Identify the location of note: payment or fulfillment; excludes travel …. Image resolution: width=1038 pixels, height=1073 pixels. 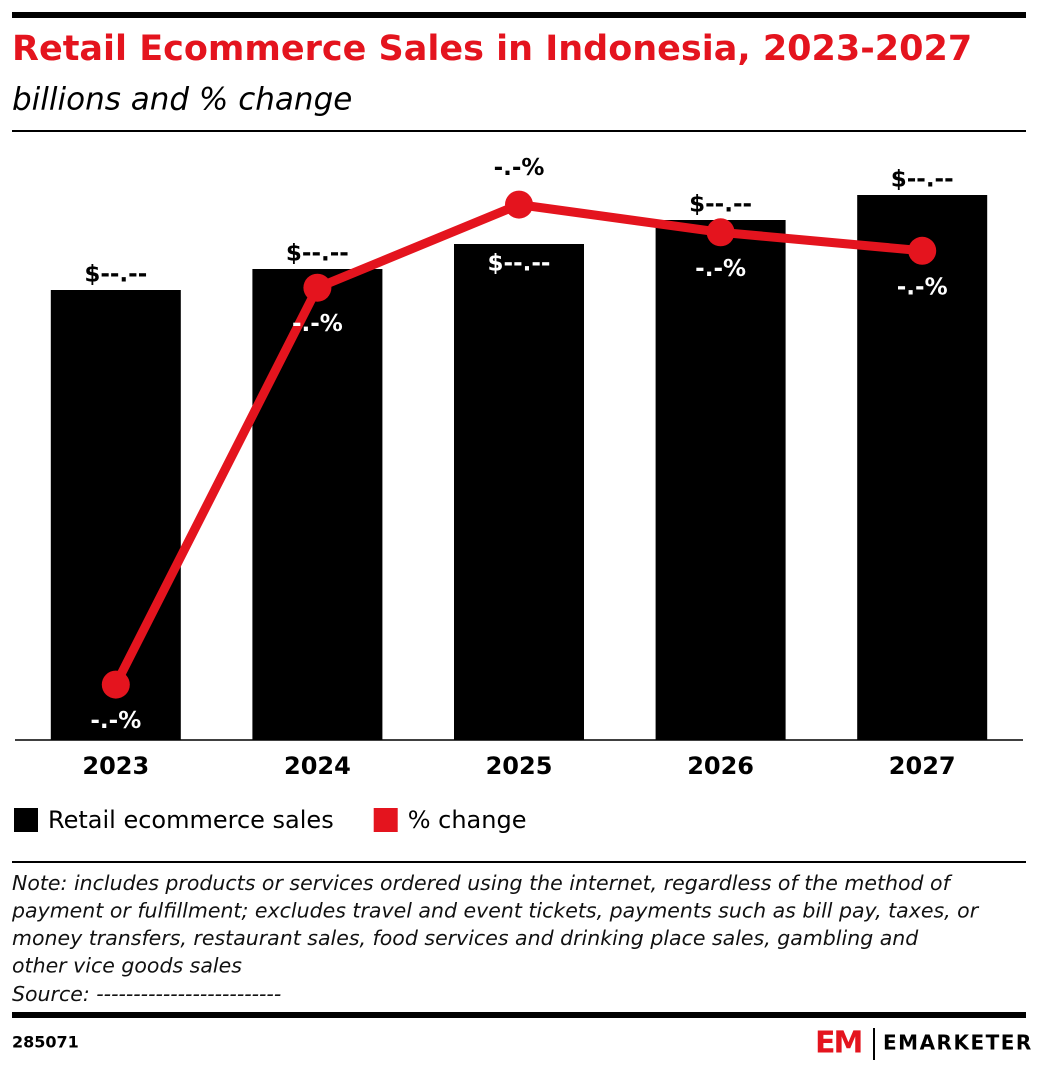
(495, 911).